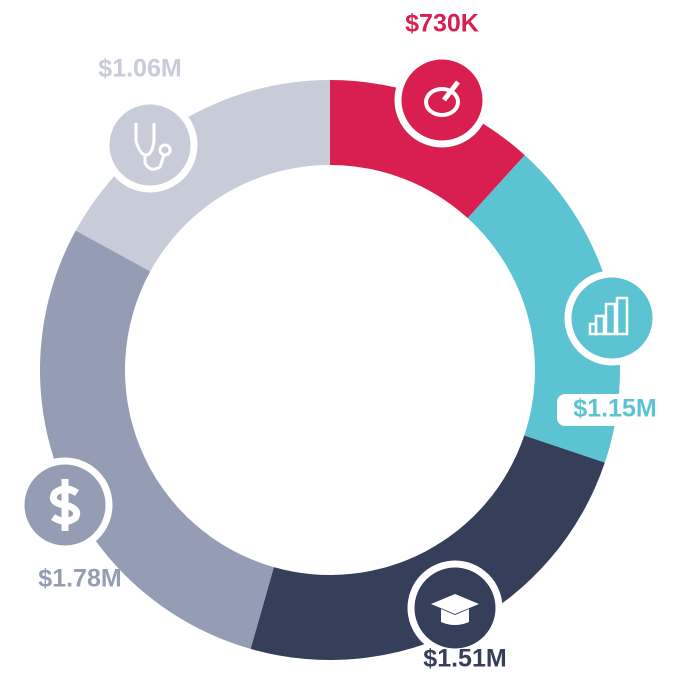 Image resolution: width=677 pixels, height=700 pixels. What do you see at coordinates (139, 69) in the screenshot?
I see `value-label: $1.06M` at bounding box center [139, 69].